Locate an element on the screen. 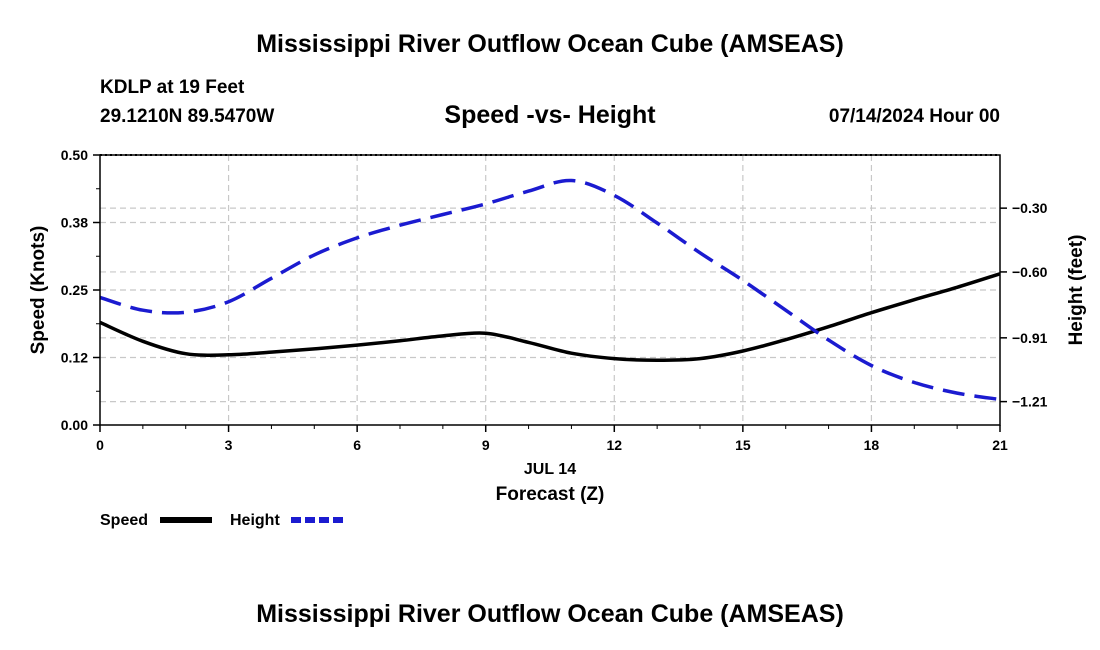  x-tick-label: 15 is located at coordinates (743, 445).